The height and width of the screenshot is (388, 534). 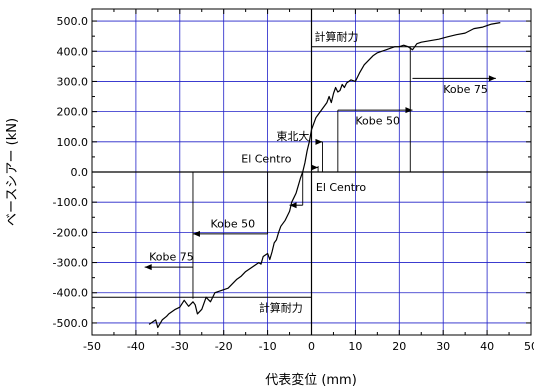 What do you see at coordinates (70, 293) in the screenshot?
I see `y-tick-label: -400.0` at bounding box center [70, 293].